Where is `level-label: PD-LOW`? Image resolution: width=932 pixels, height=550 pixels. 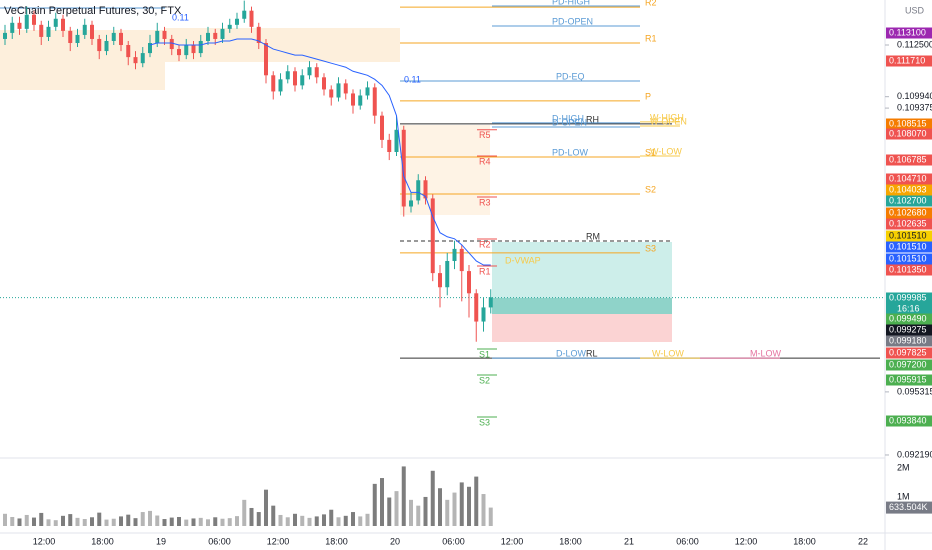 level-label: PD-LOW is located at coordinates (570, 152).